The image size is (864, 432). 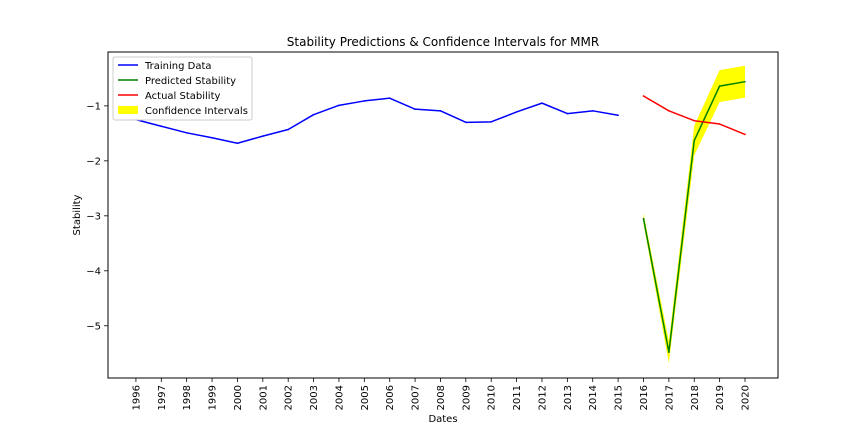 What do you see at coordinates (314, 397) in the screenshot?
I see `x-tick-label: 2003` at bounding box center [314, 397].